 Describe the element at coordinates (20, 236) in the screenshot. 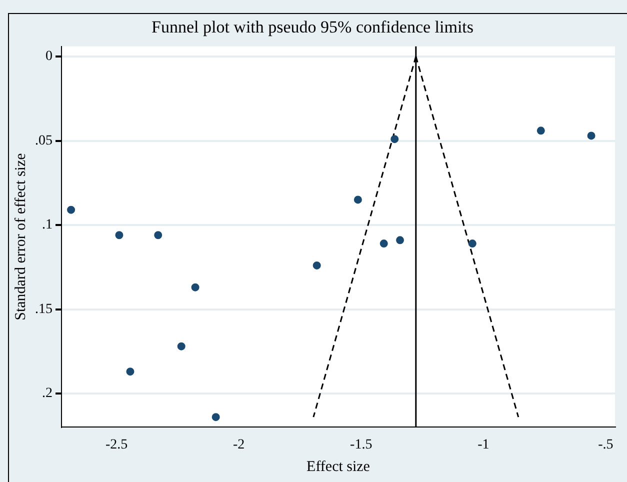

I see `y-axis-title: Standard error of effect size` at that location.